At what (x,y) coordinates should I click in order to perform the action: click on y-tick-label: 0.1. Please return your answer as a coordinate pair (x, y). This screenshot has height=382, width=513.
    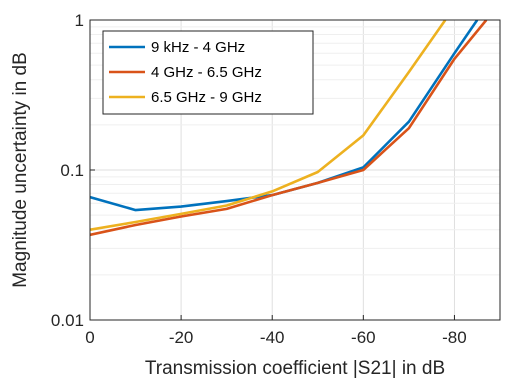
    Looking at the image, I should click on (72, 170).